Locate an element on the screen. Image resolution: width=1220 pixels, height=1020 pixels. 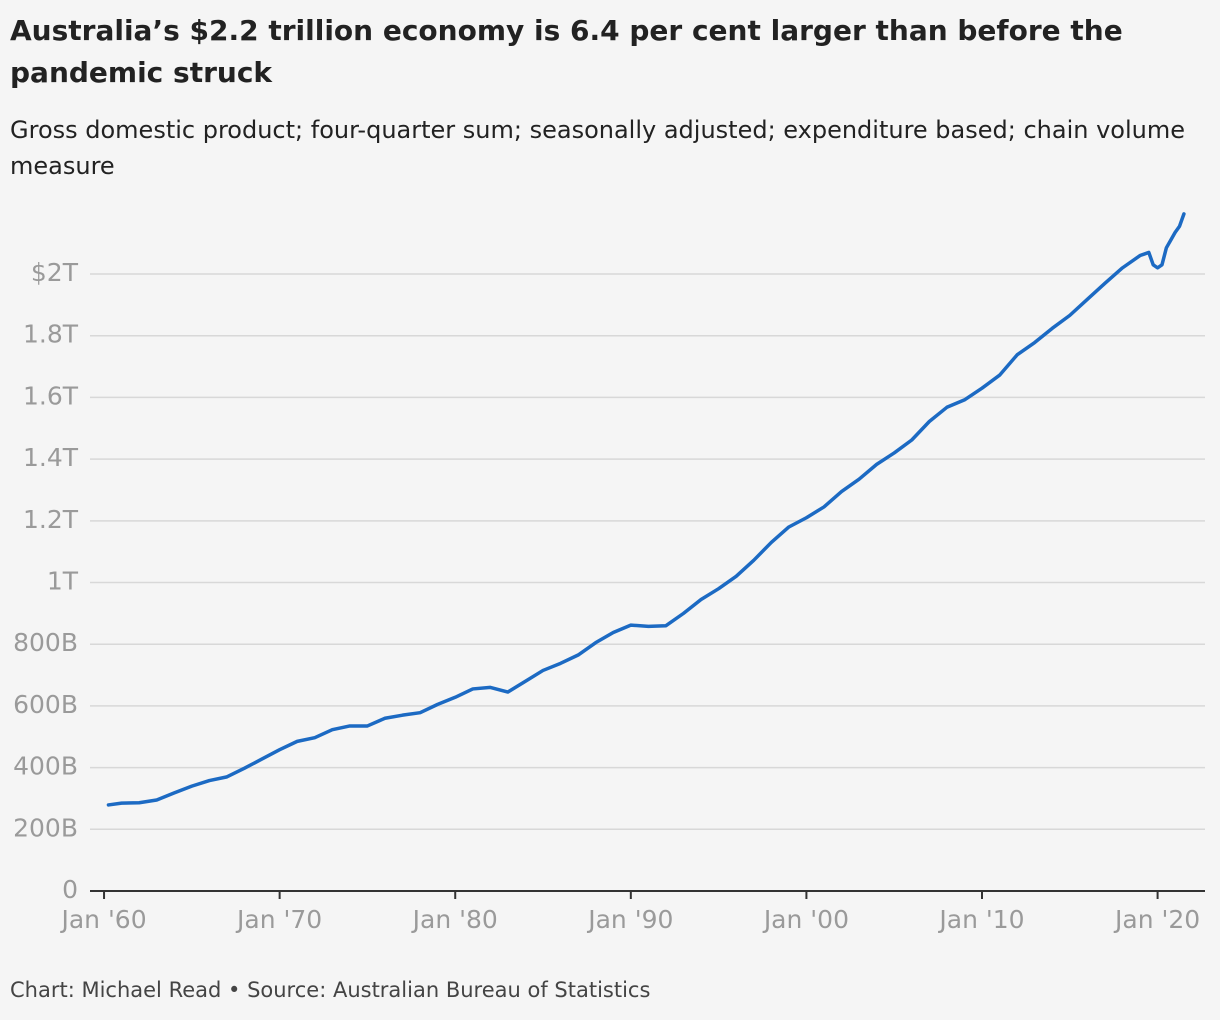
x-tick-label: Jan '80 is located at coordinates (454, 919).